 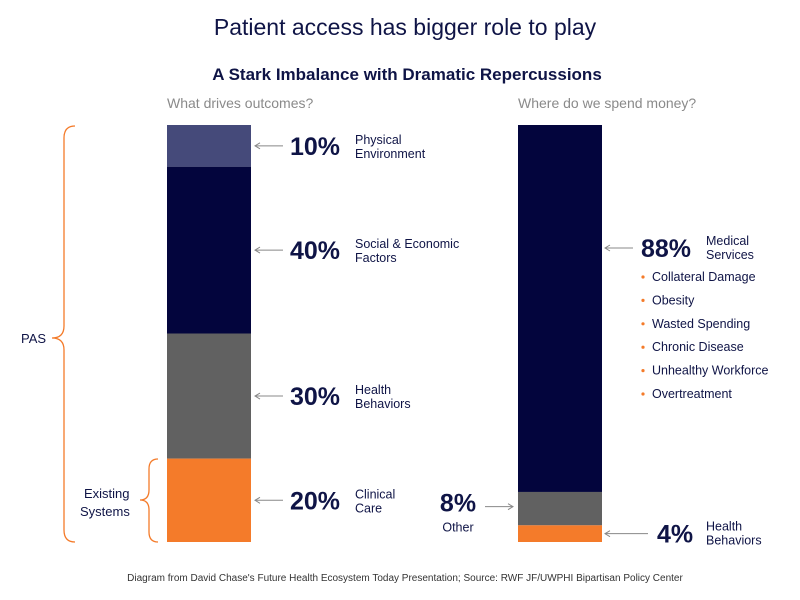 I want to click on existing-systems-label-line2: Systems, so click(x=105, y=511).